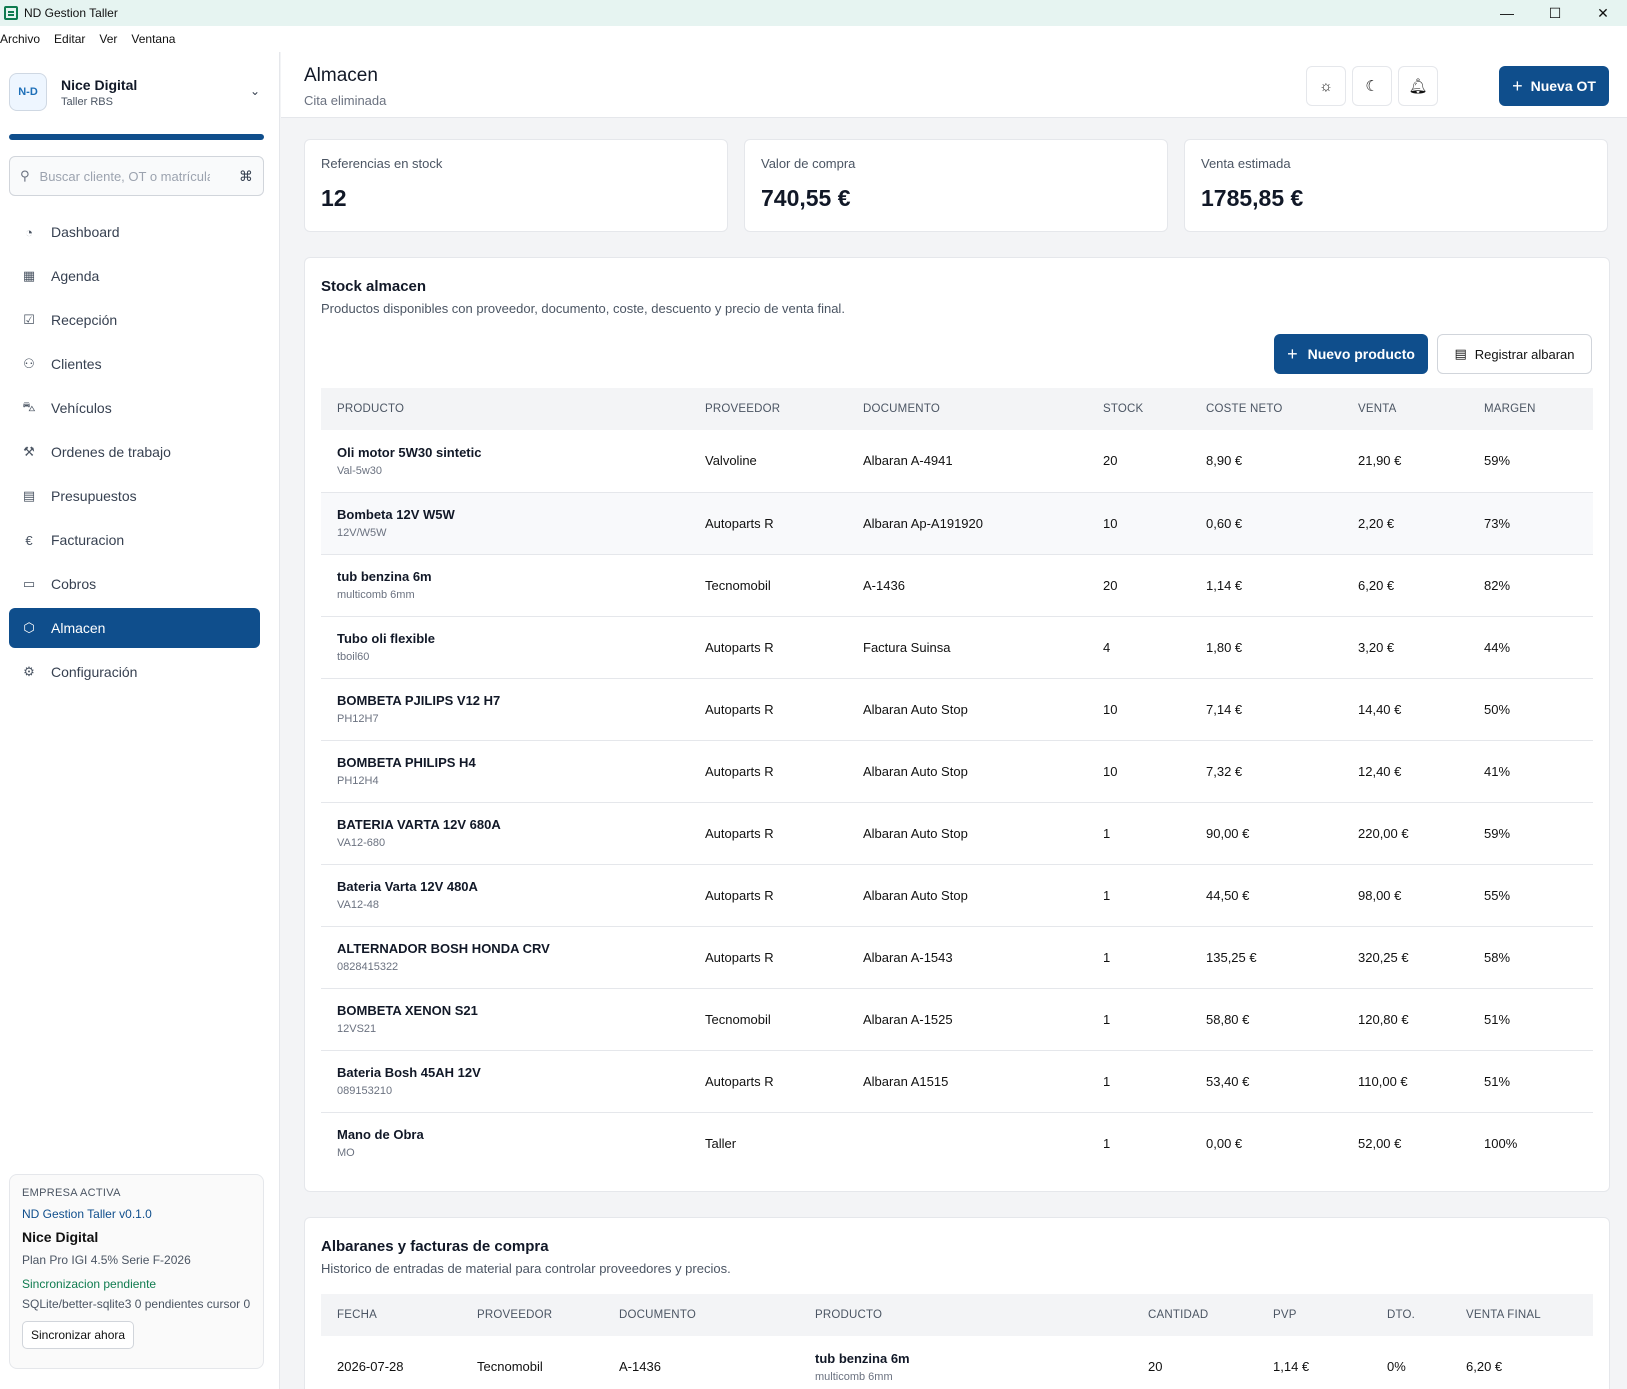  Describe the element at coordinates (1405, 895) in the screenshot. I see `sale-cell: 98,00 €` at that location.